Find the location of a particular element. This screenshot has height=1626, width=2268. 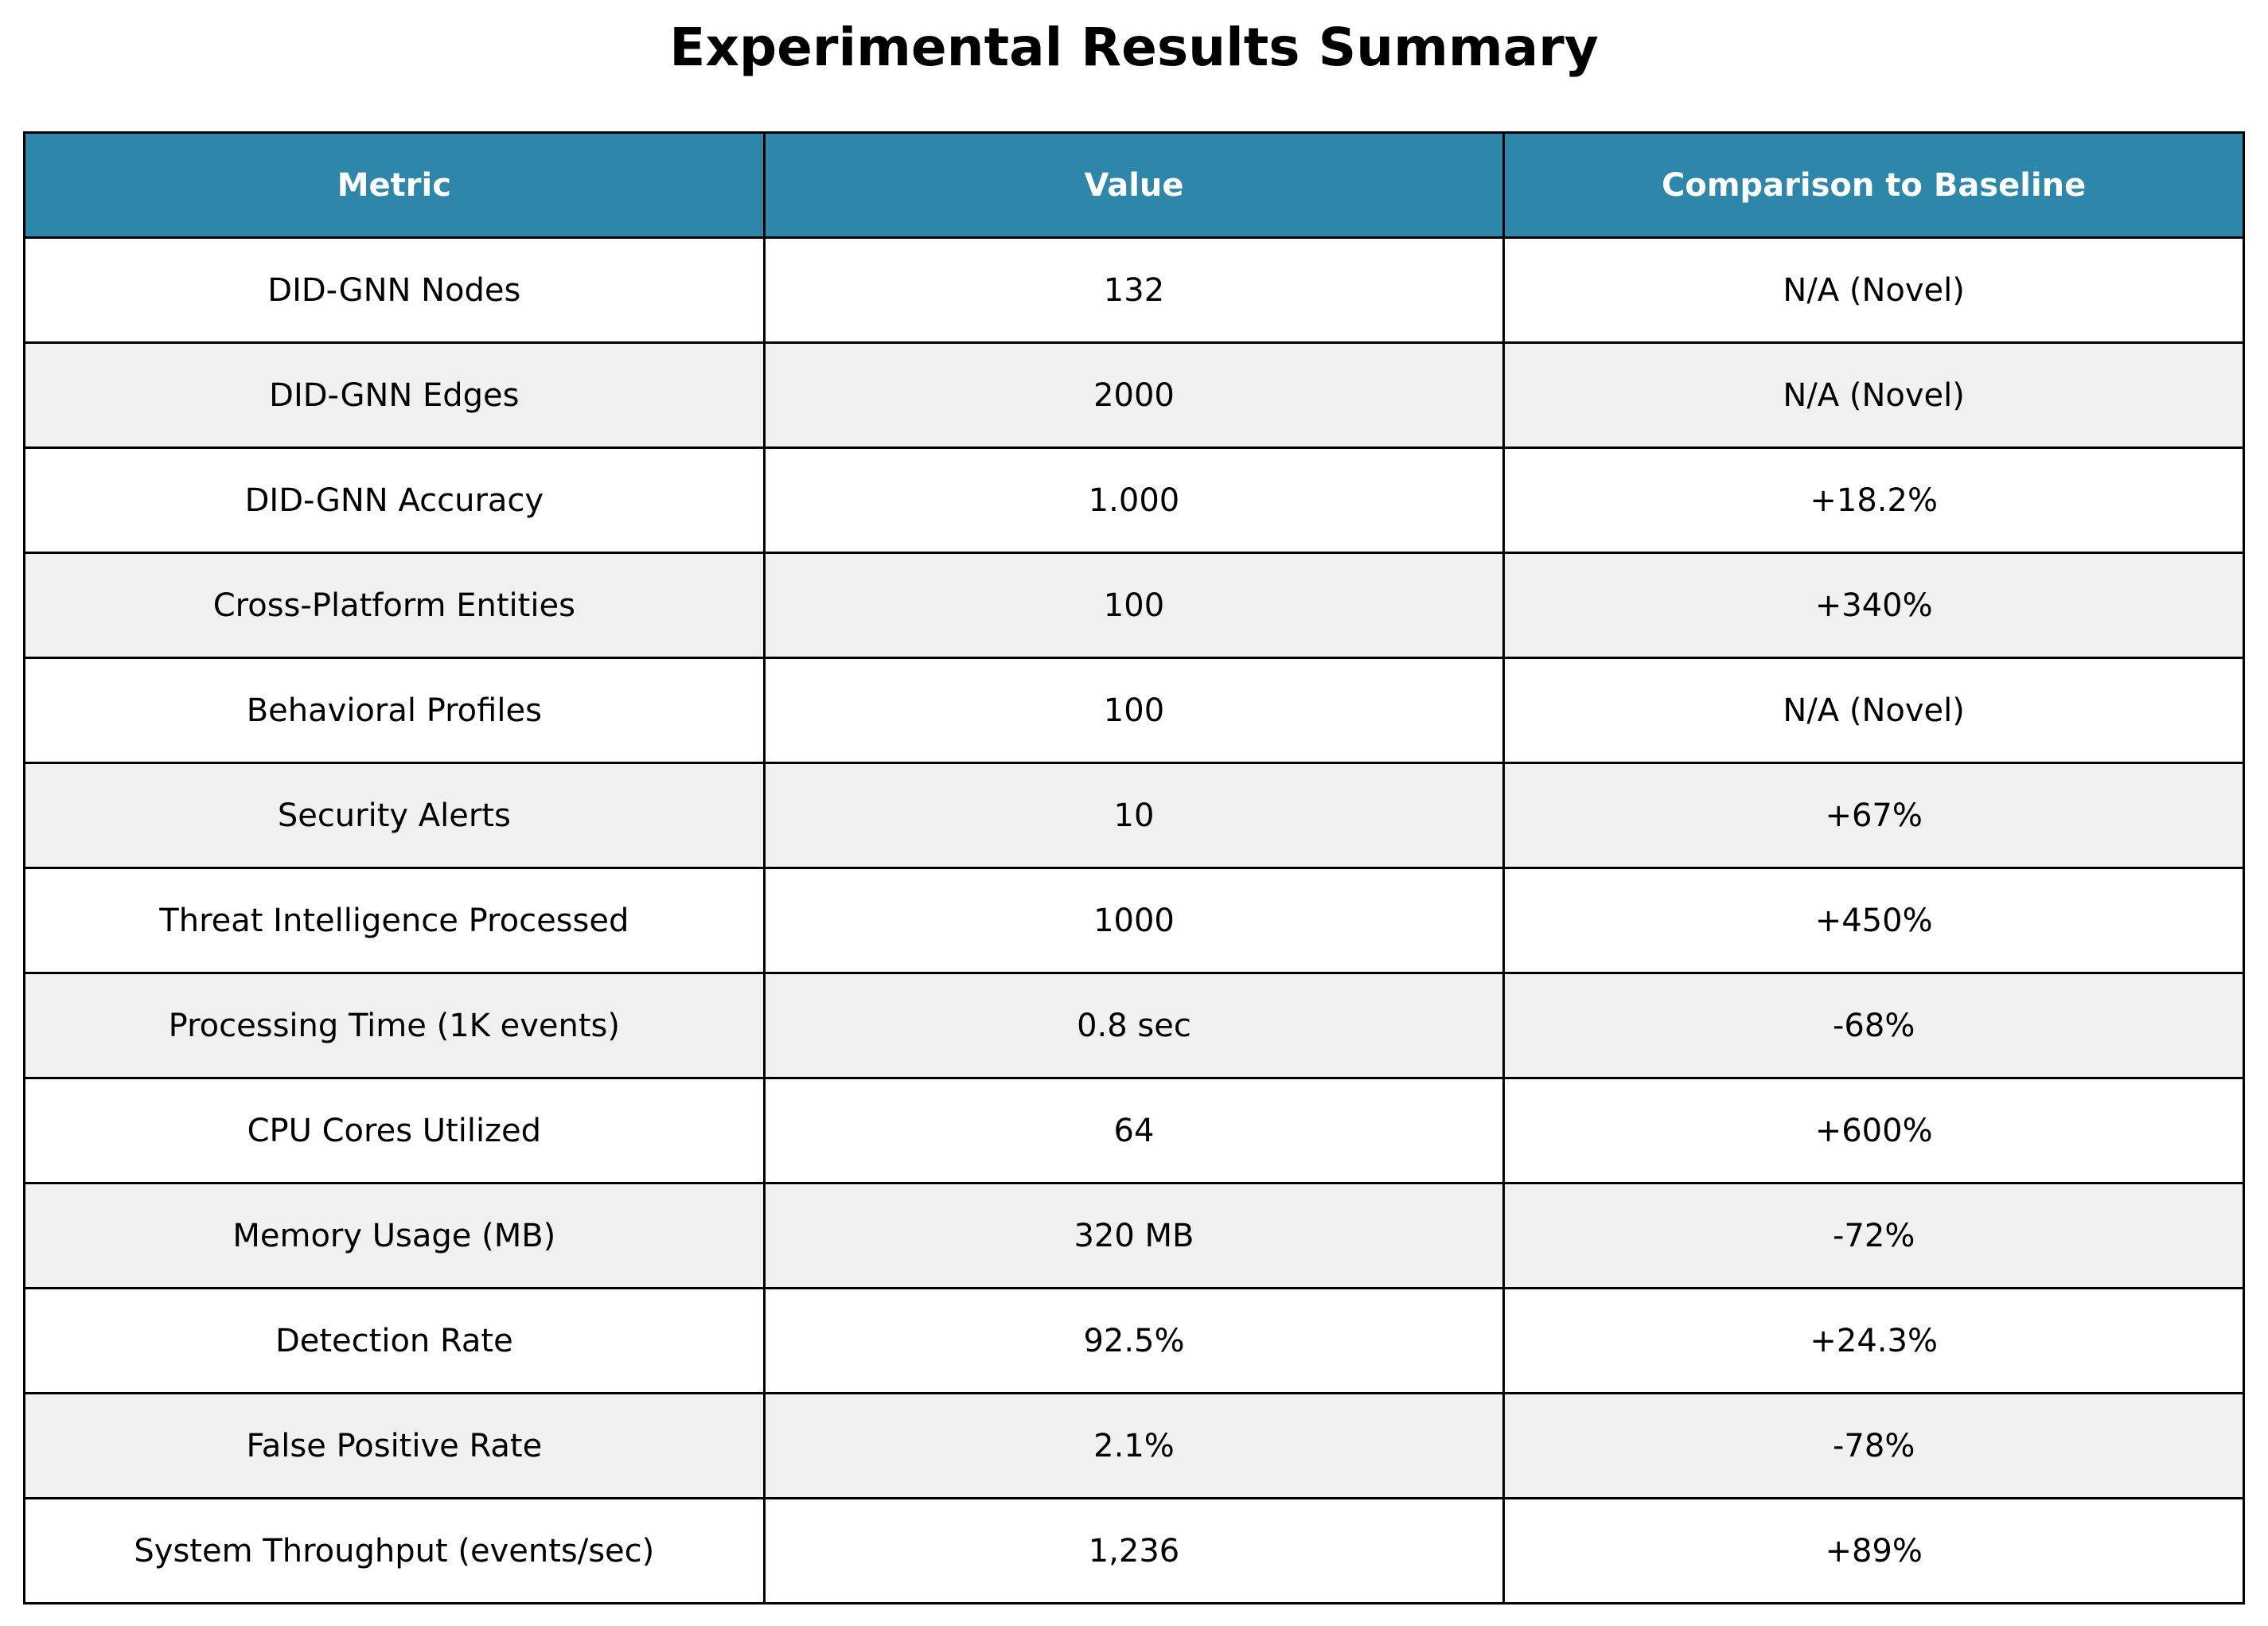

table-row: Threat Intelligence Processed 1000 +450% is located at coordinates (1134, 920).